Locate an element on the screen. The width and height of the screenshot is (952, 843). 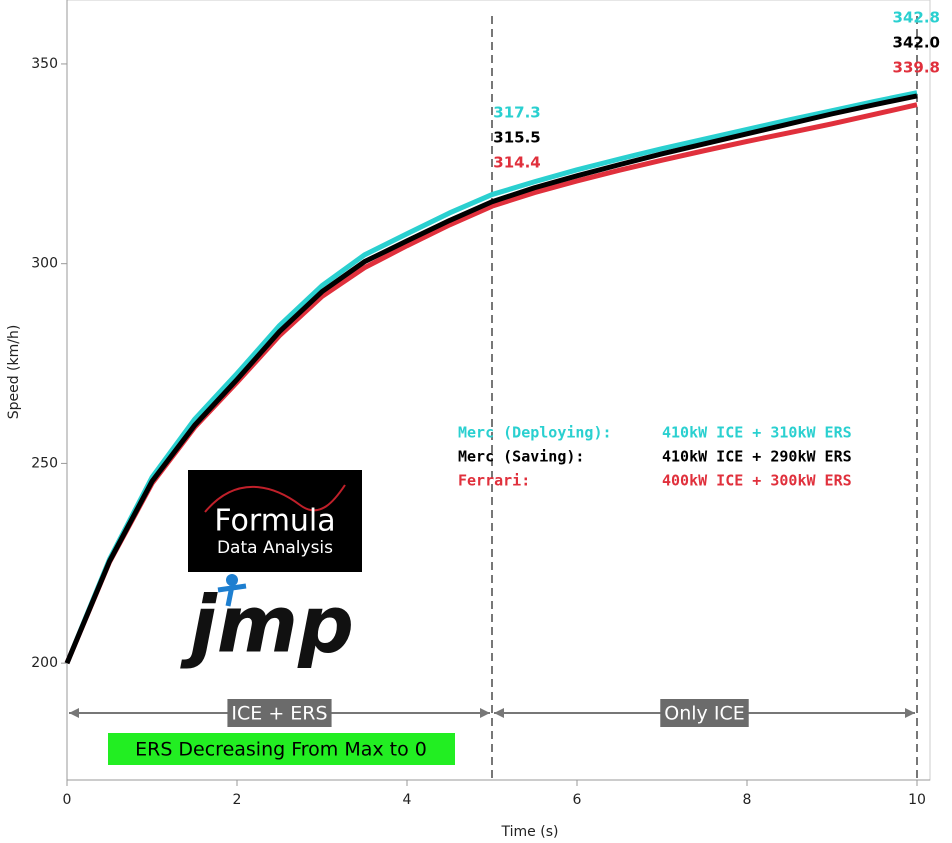
x-tick-label: 4 is located at coordinates (407, 800).